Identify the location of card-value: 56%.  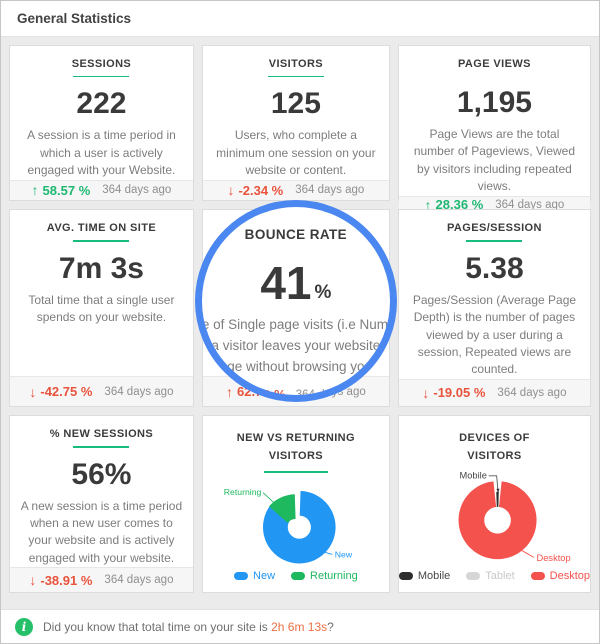
(101, 474).